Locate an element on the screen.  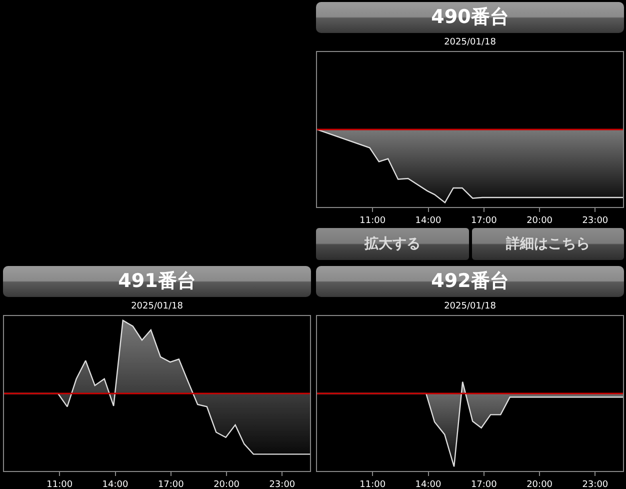
text: 詳細はこちら is located at coordinates (548, 244).